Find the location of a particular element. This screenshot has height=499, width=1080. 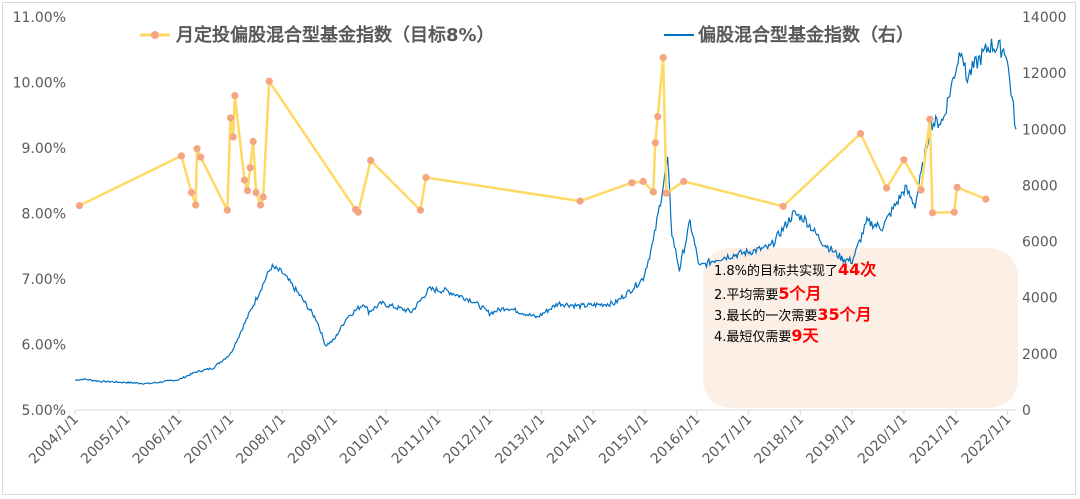

annotation-line-highlight: 44次 is located at coordinates (857, 269).